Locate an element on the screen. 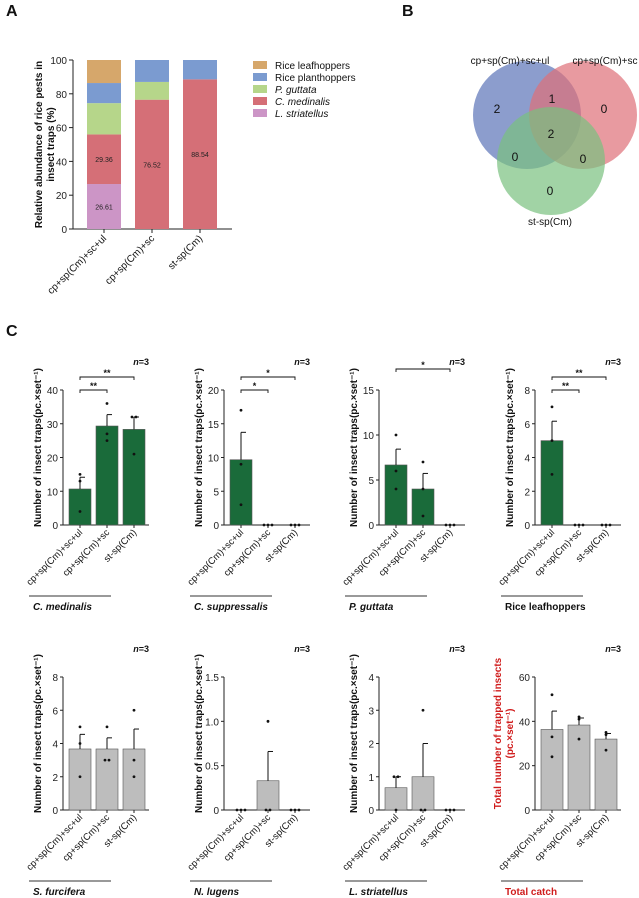 The width and height of the screenshot is (639, 898). group-title: P. guttata is located at coordinates (371, 607).